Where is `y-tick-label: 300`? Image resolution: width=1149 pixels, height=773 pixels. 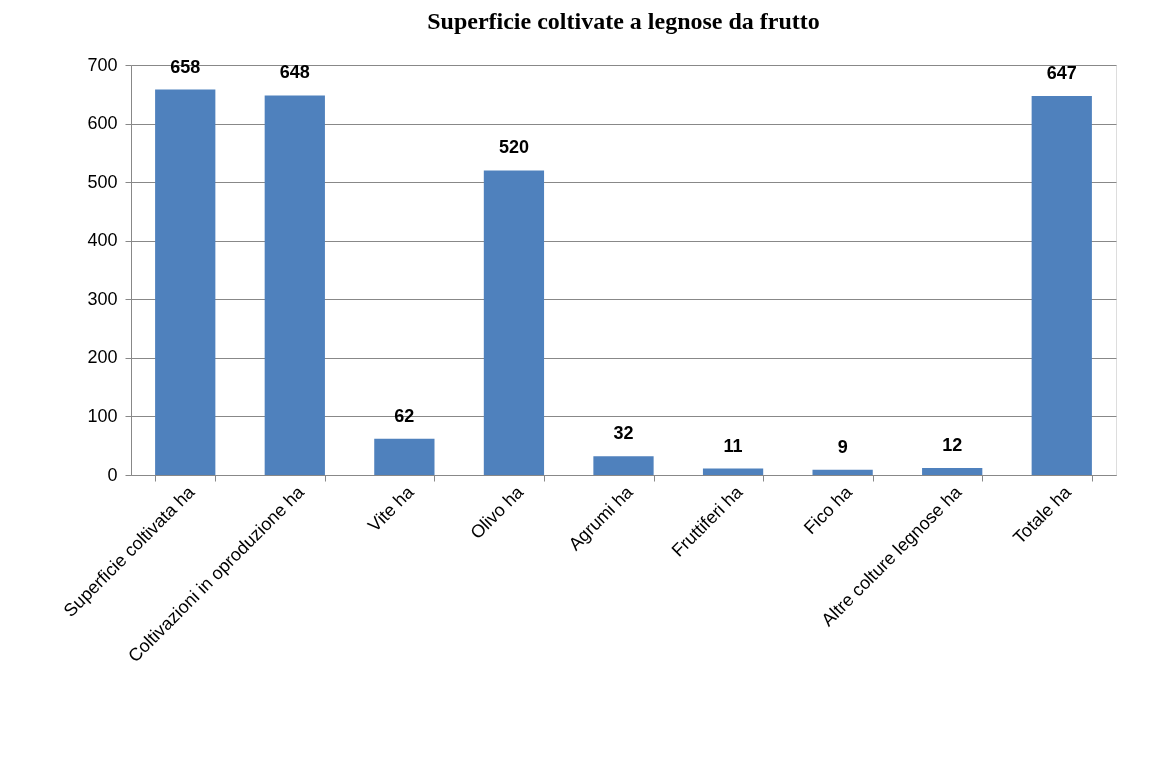
y-tick-label: 300 is located at coordinates (102, 298).